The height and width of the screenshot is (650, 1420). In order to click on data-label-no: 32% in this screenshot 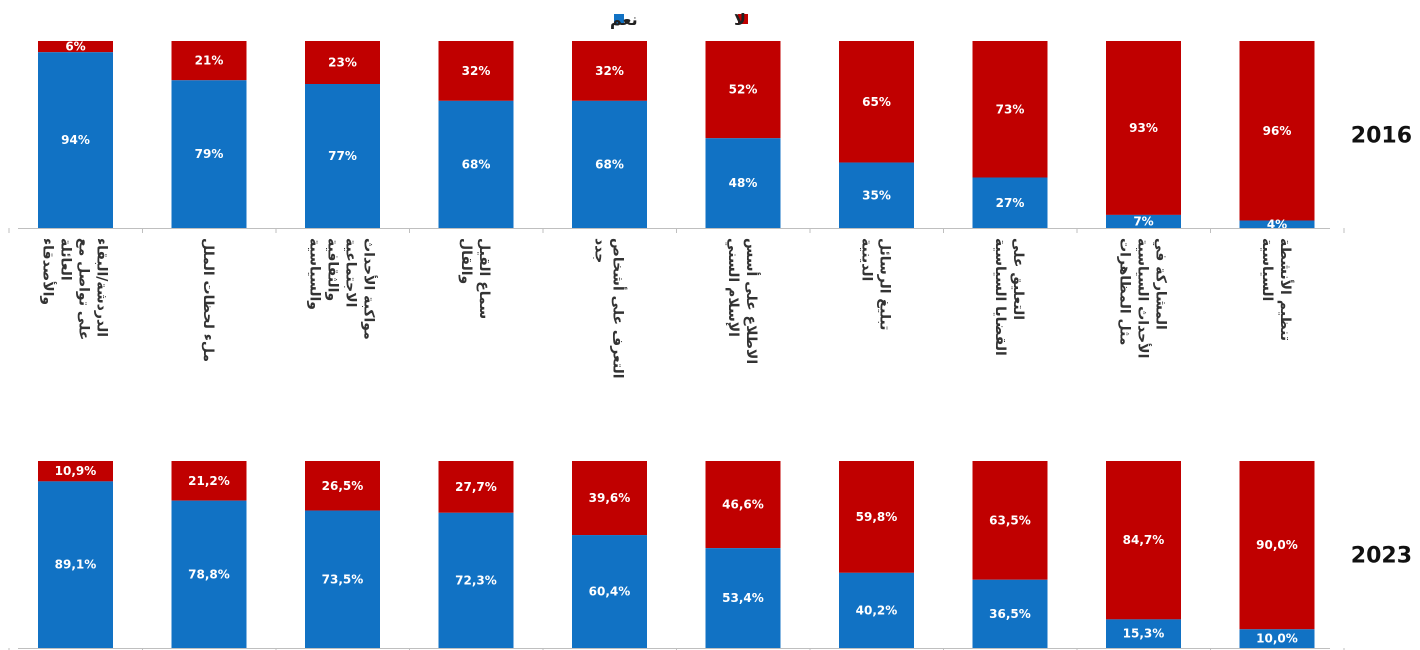, I will do `click(609, 71)`.